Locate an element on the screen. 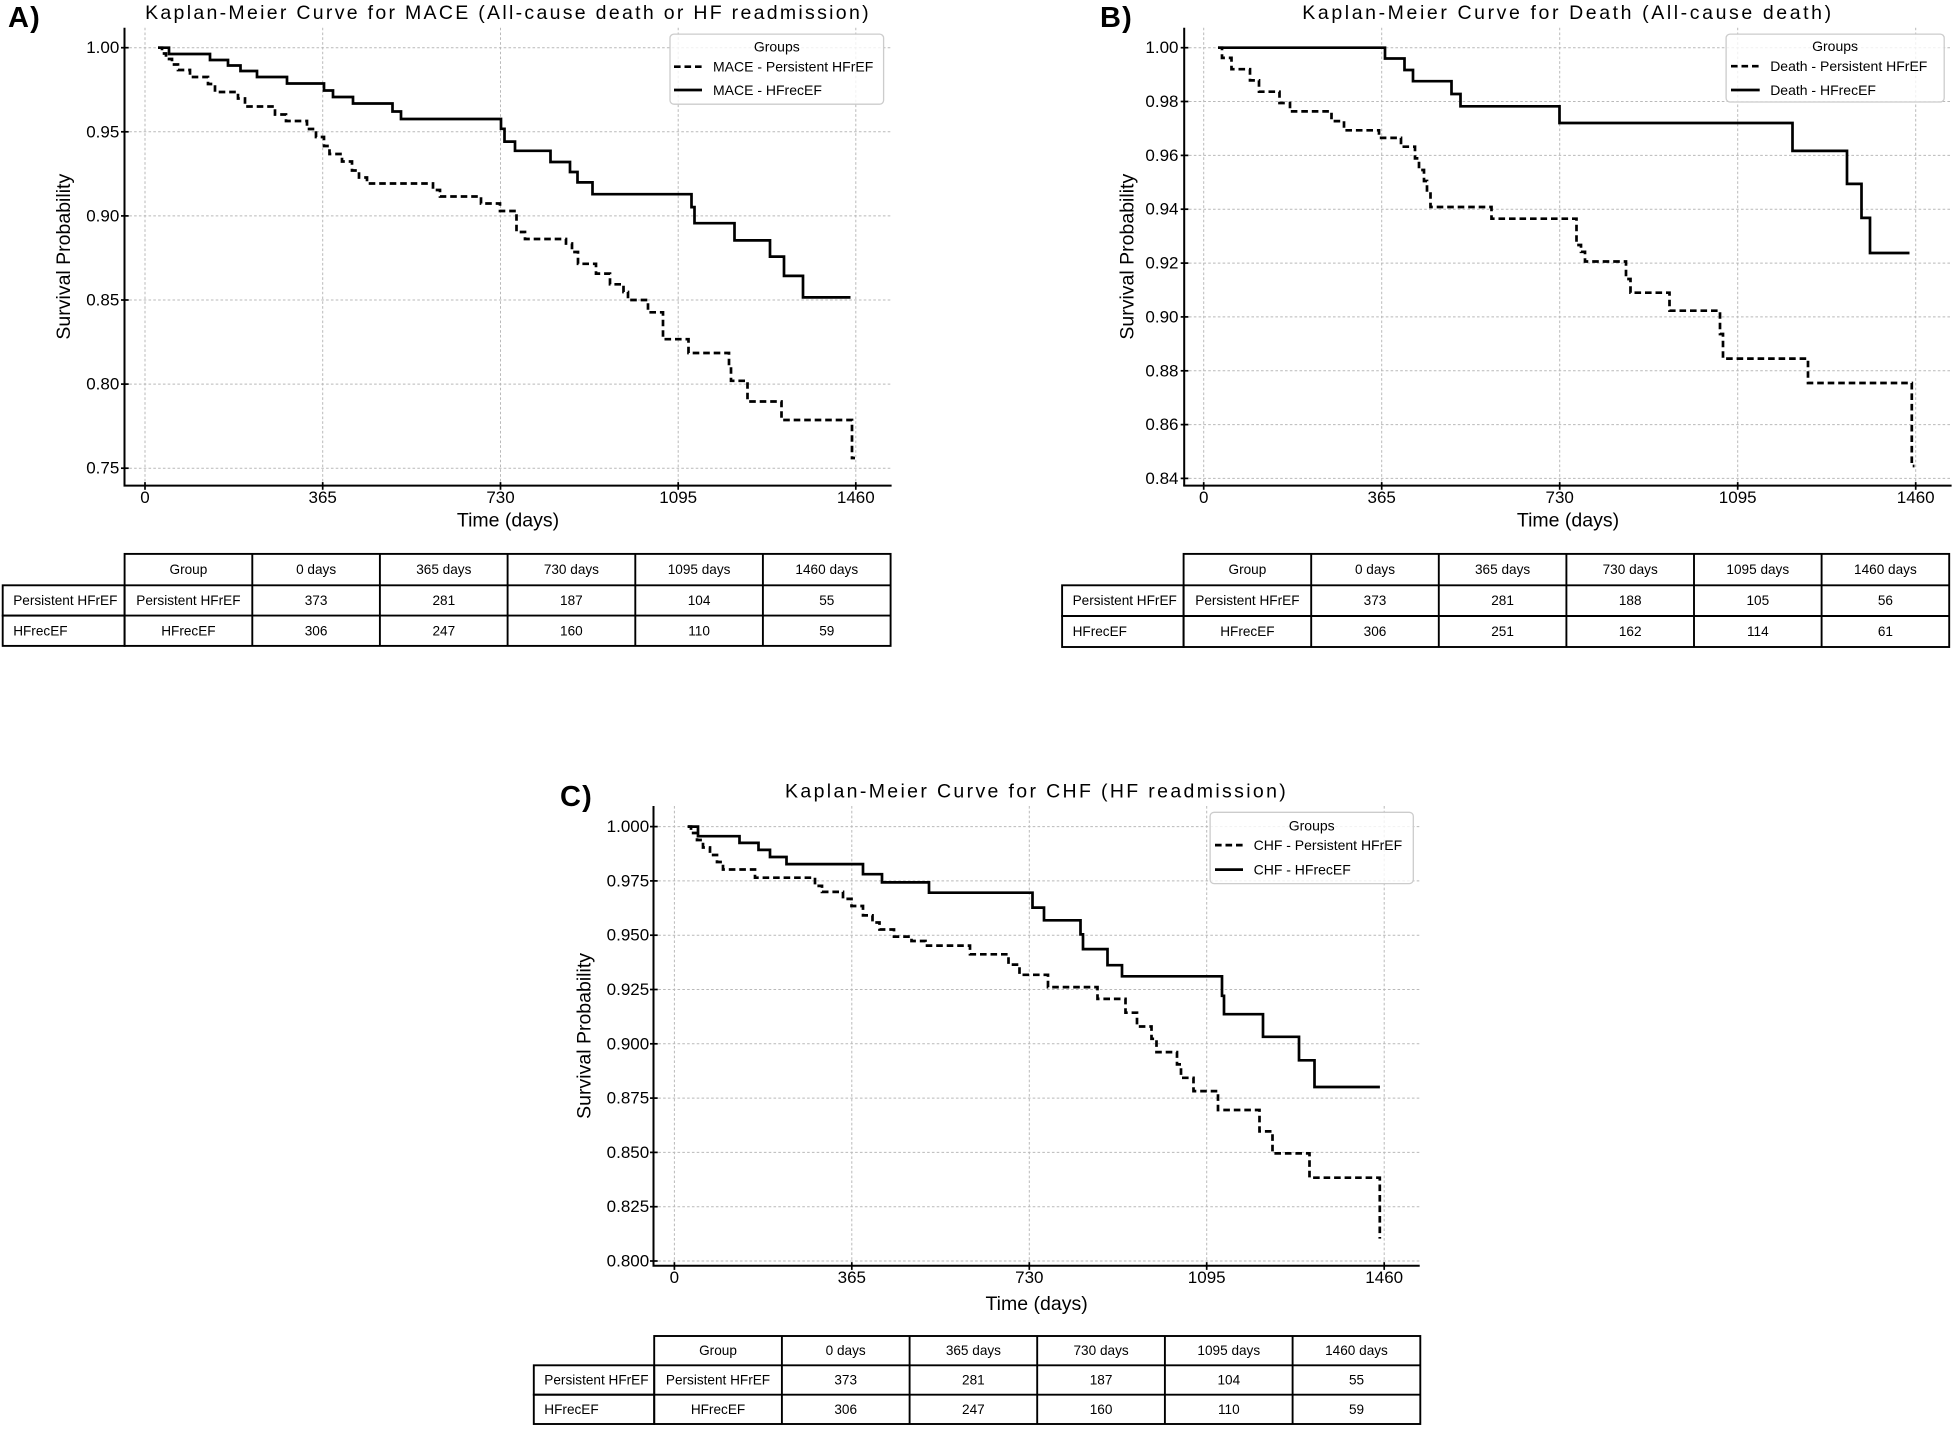  svg-text: 0.75 is located at coordinates (102, 468).